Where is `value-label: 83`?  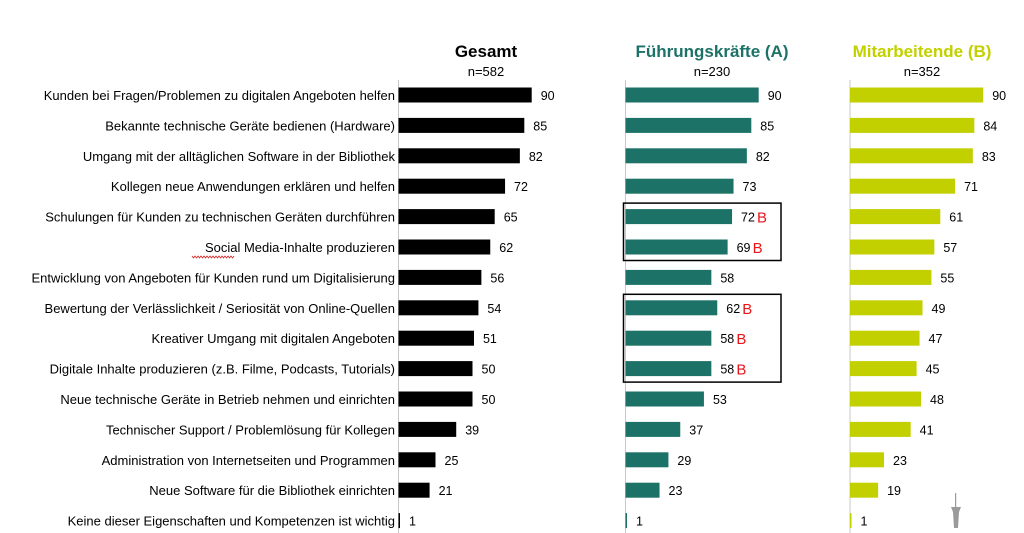
value-label: 83 is located at coordinates (989, 157).